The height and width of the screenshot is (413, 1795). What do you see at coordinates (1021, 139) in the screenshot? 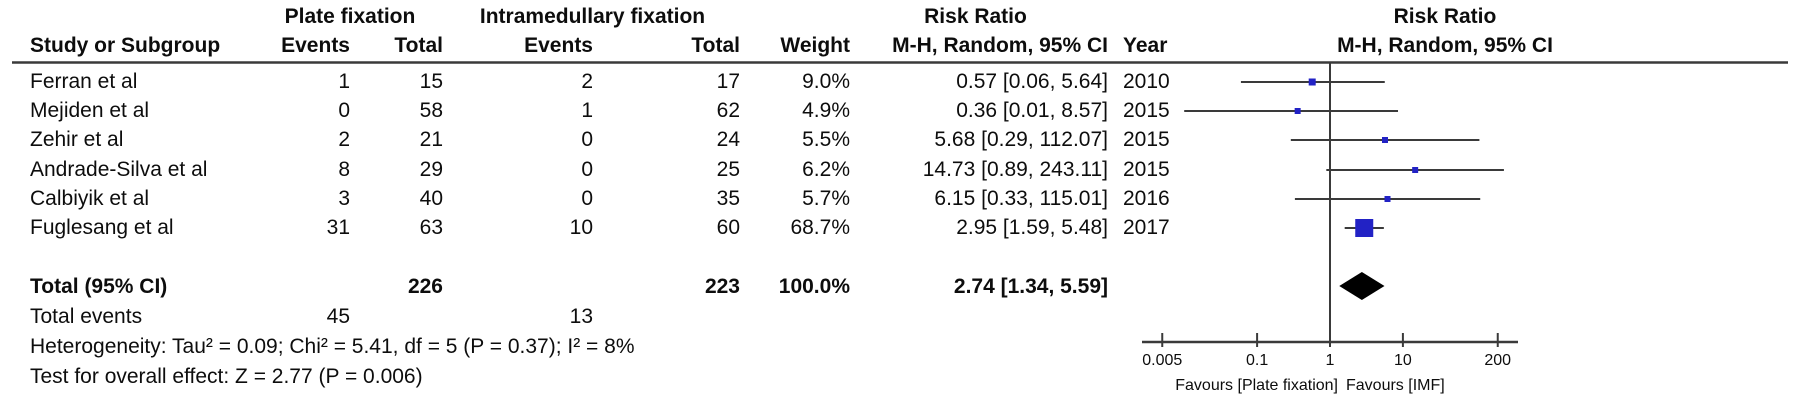
I see `ci-text-cell: 5.68 [0.29, 112.07]` at bounding box center [1021, 139].